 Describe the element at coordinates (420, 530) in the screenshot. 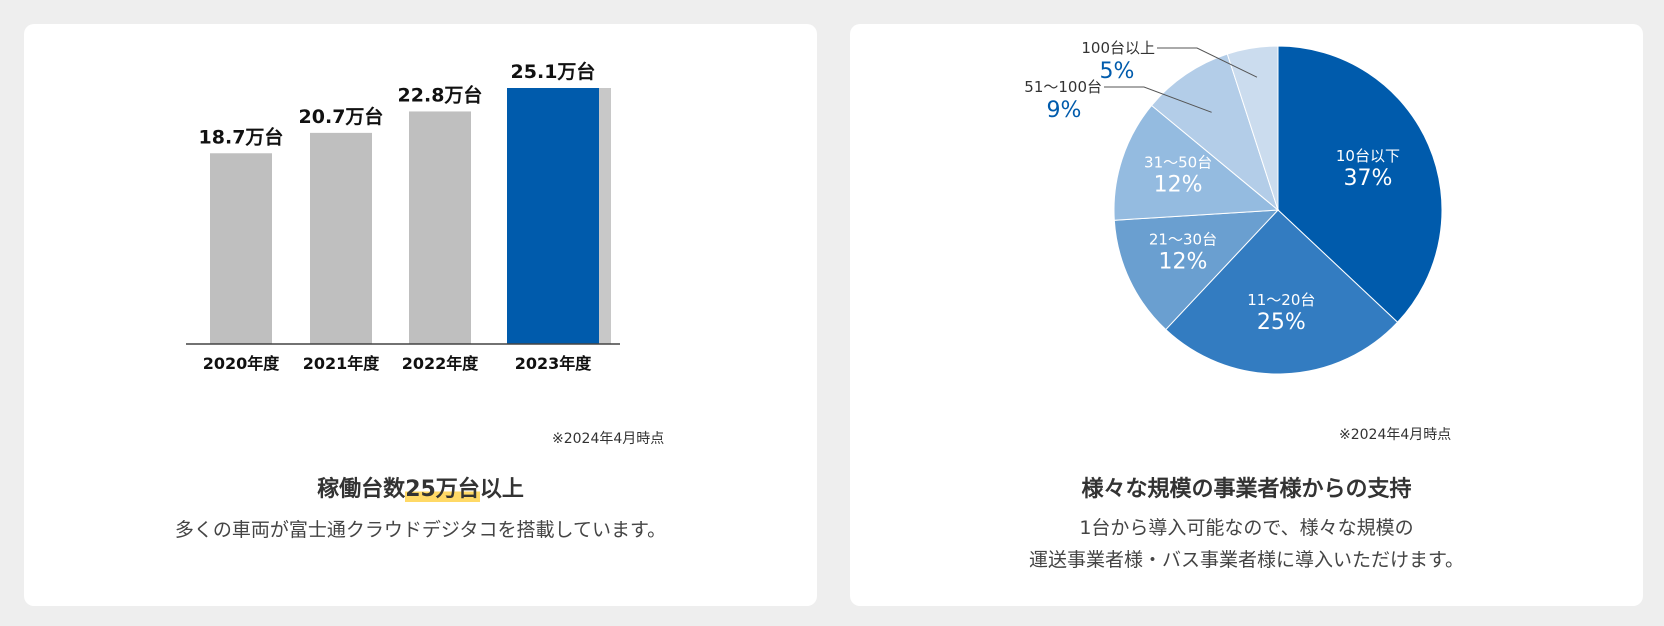

I see `left-card-description: 多くの車両が富士通クラウドデジタコを搭載しています。` at that location.